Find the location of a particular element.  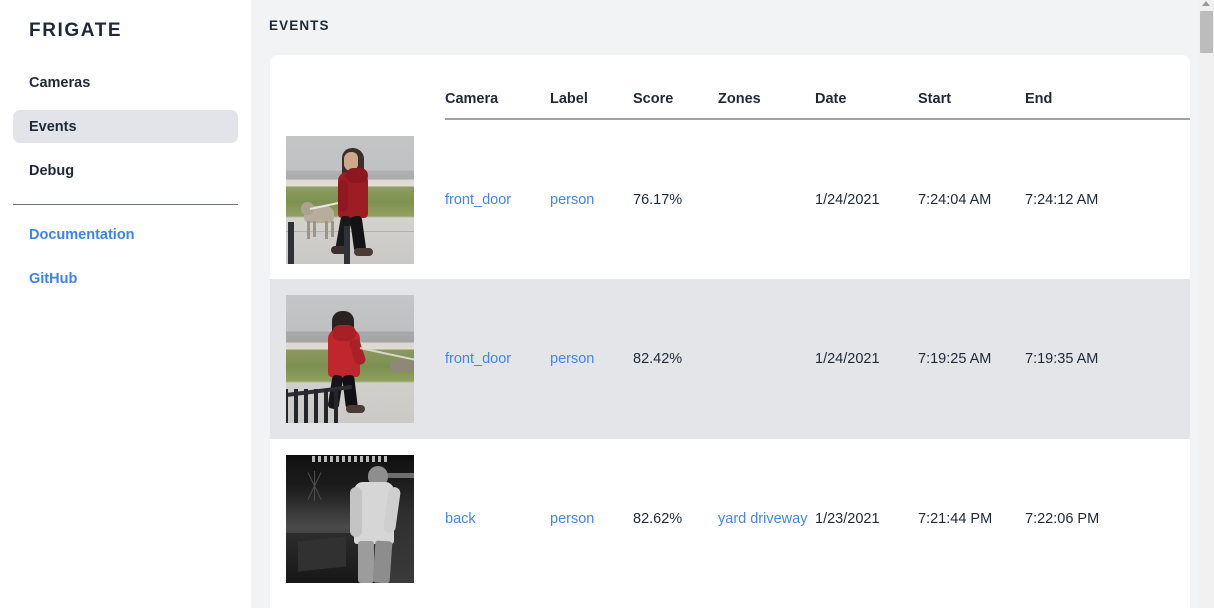

column-header-zones: Zones is located at coordinates (766, 87).